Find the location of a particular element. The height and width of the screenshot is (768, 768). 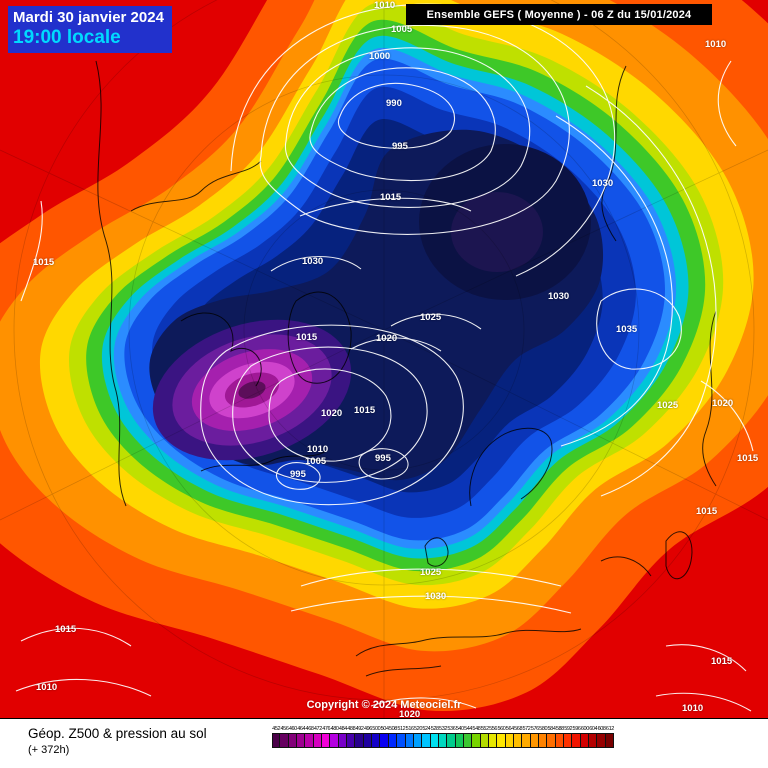

colorbar-value: 564 is located at coordinates (509, 729).